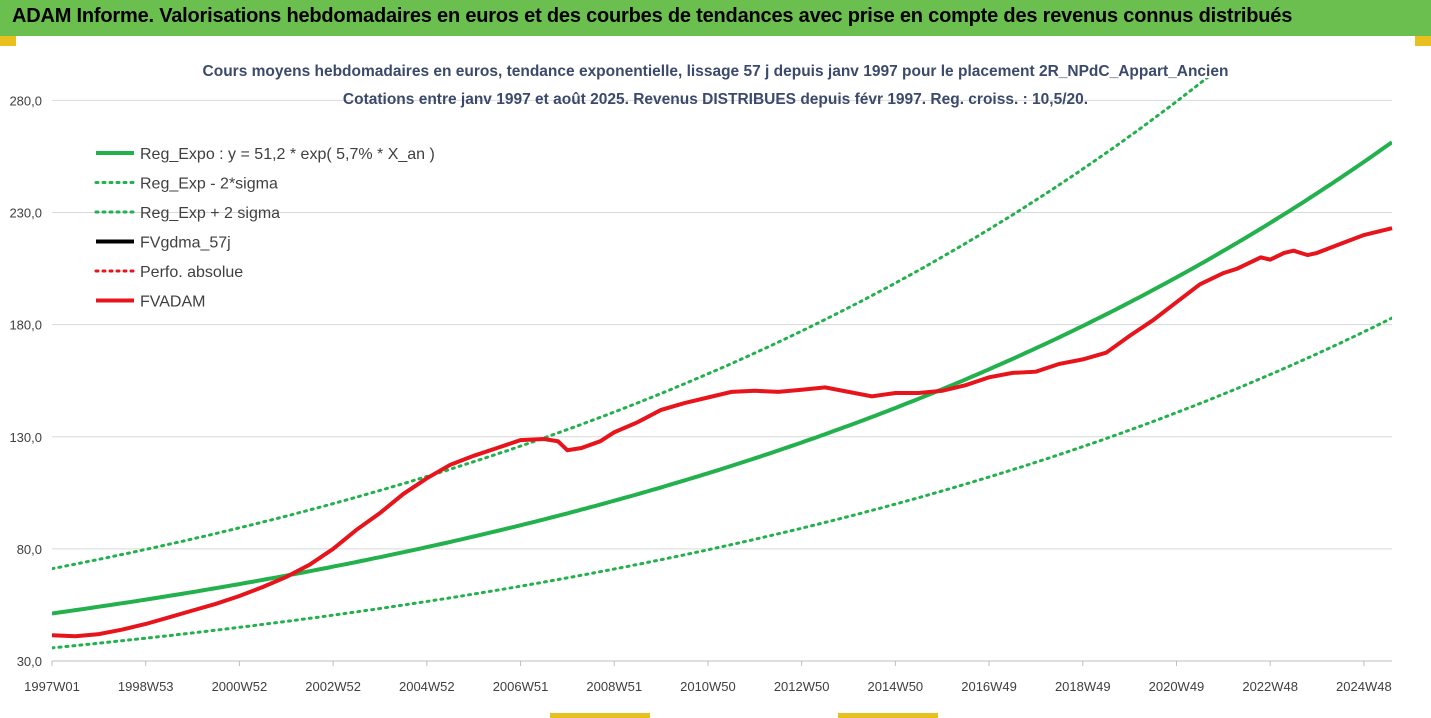 The height and width of the screenshot is (718, 1431). I want to click on x-tick-label: 1997W01, so click(52, 686).